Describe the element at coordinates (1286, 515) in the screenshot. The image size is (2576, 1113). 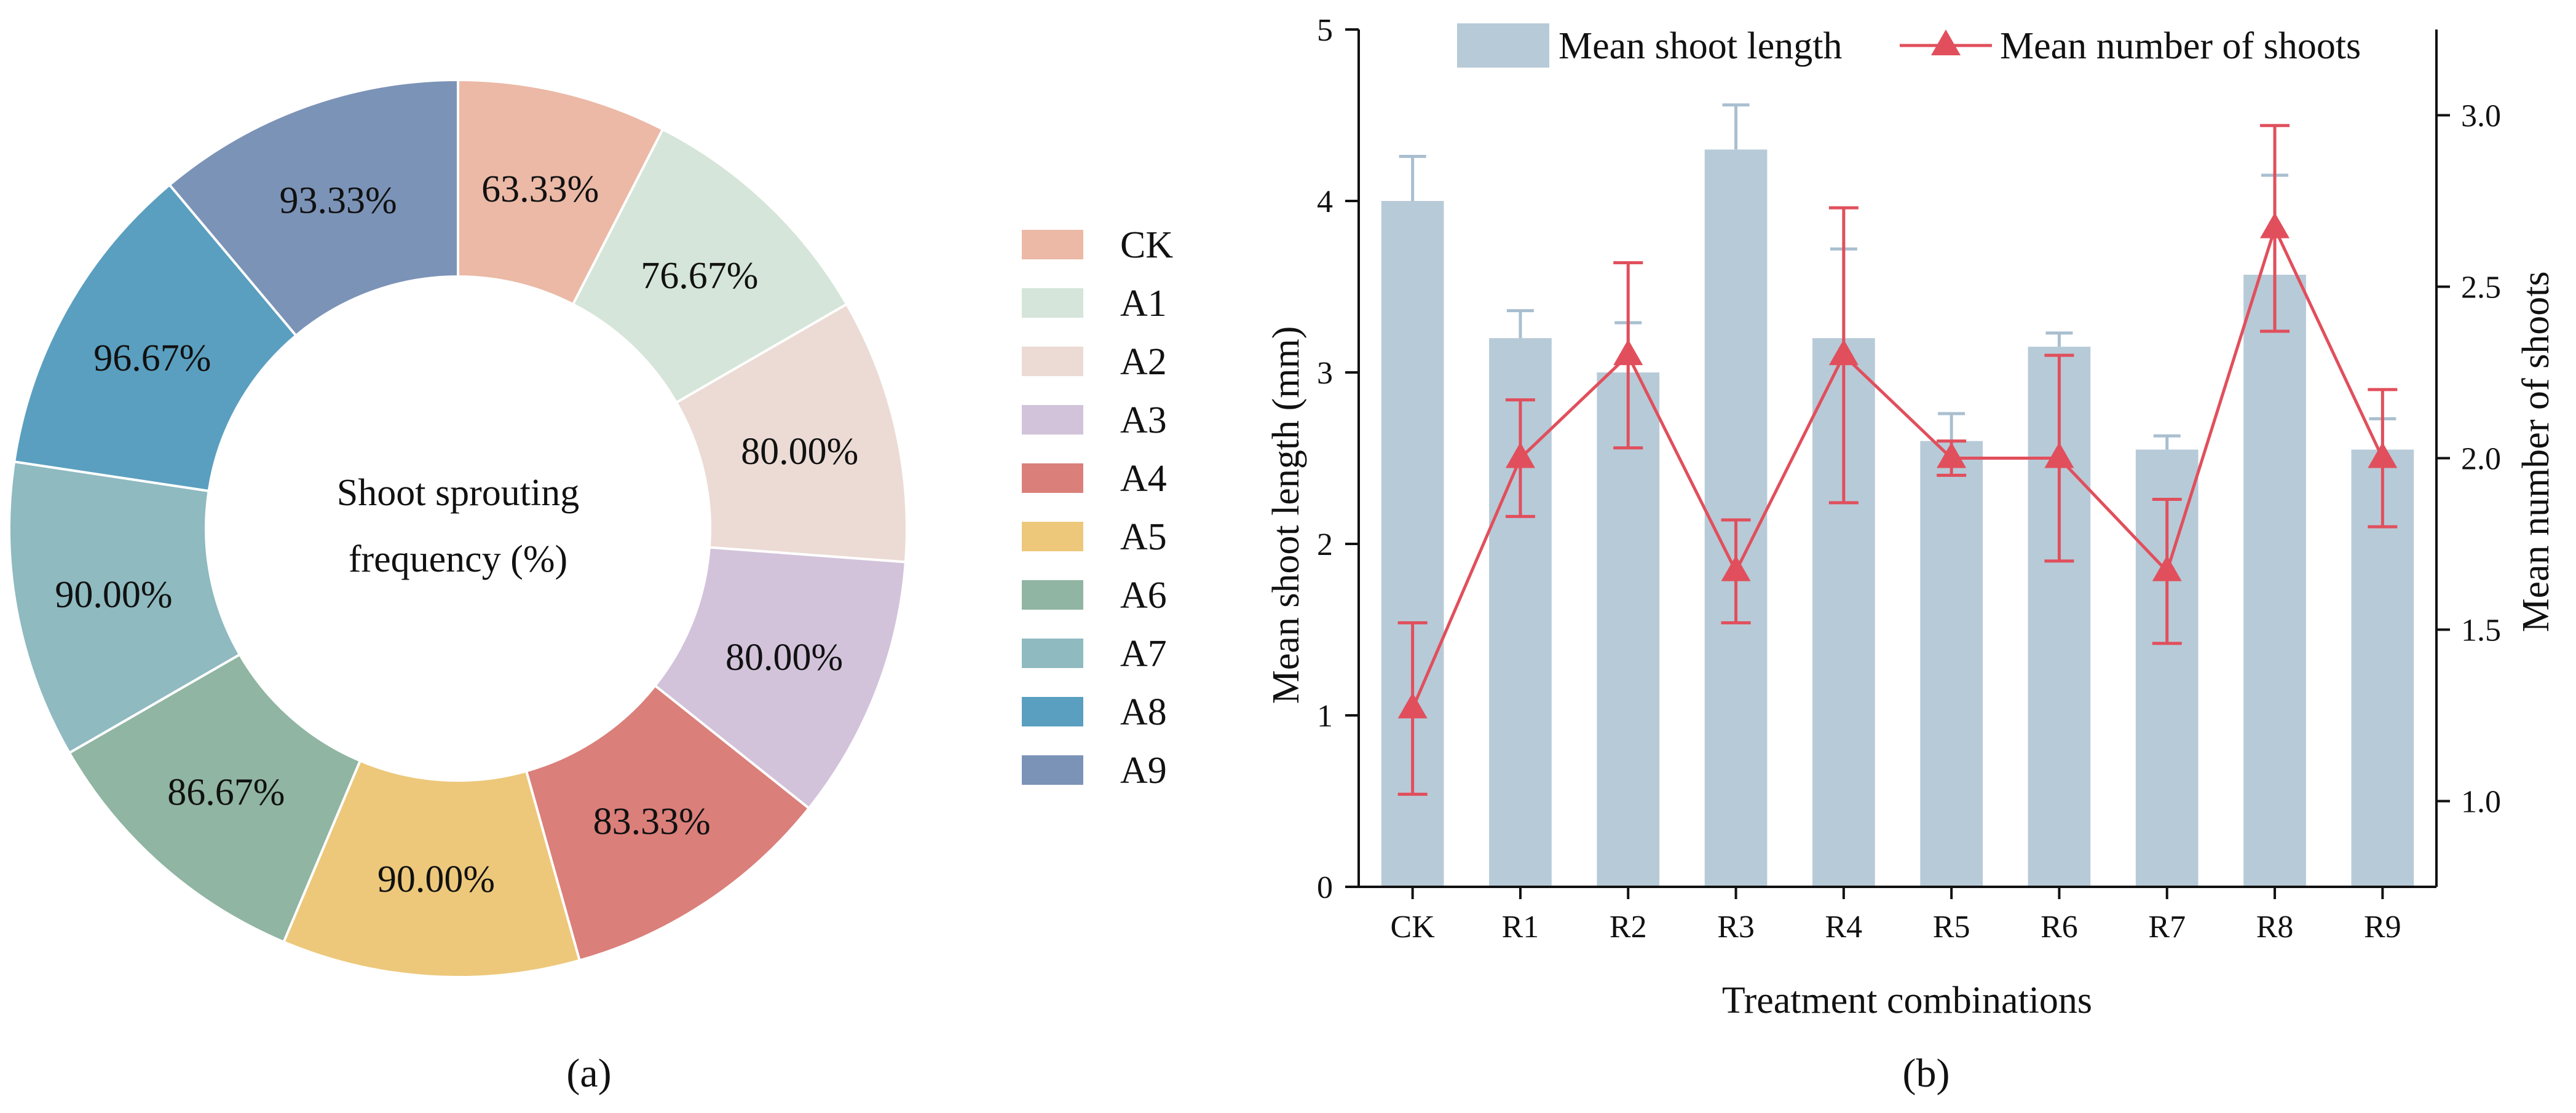
I see `y-axis-title: Mean shoot length (mm)` at that location.